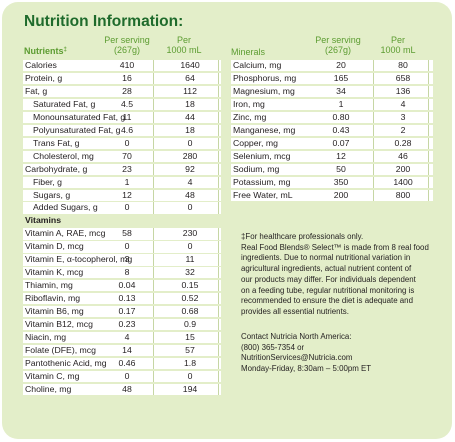 This screenshot has height=442, width=455. Describe the element at coordinates (190, 388) in the screenshot. I see `per-1000ml-value: 194` at that location.